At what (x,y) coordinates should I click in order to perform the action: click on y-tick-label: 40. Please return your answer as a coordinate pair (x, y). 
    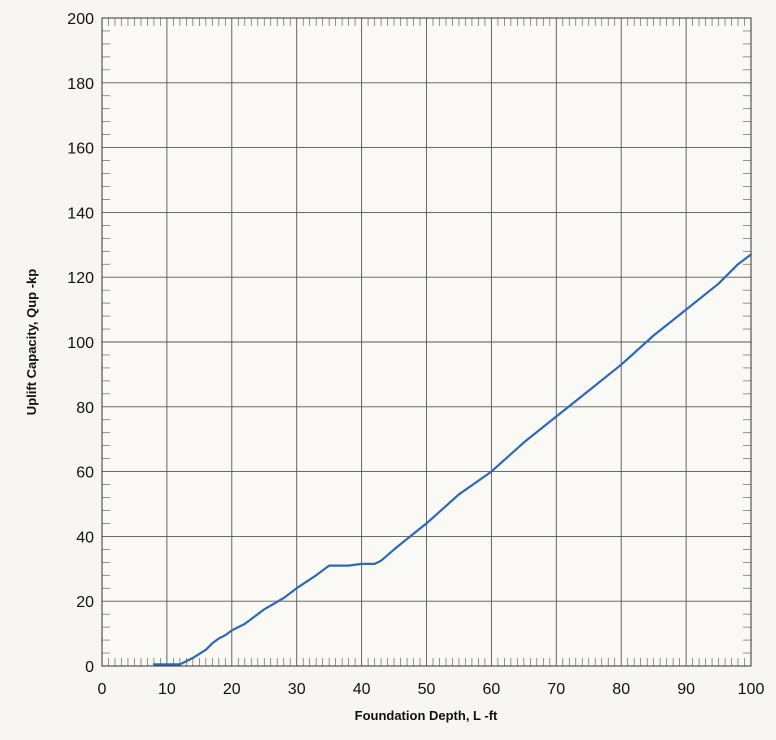
    Looking at the image, I should click on (85, 537).